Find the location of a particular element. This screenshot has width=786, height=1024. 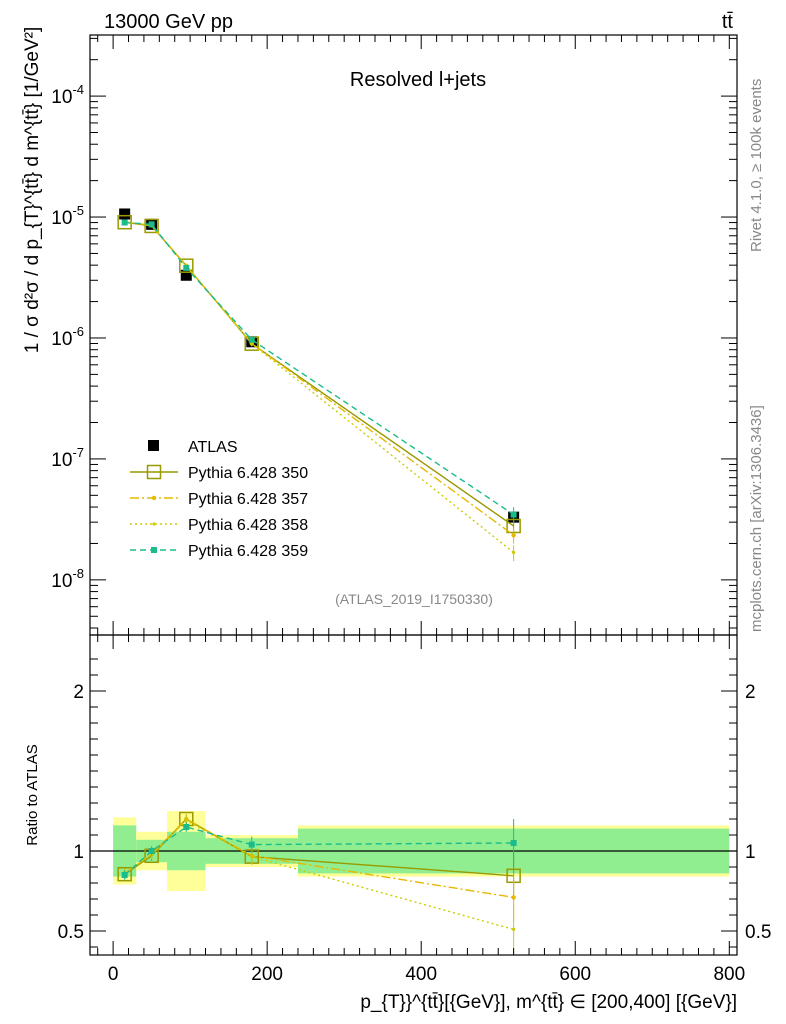

legend-label-3: Pythia 6.428 359 is located at coordinates (248, 551).